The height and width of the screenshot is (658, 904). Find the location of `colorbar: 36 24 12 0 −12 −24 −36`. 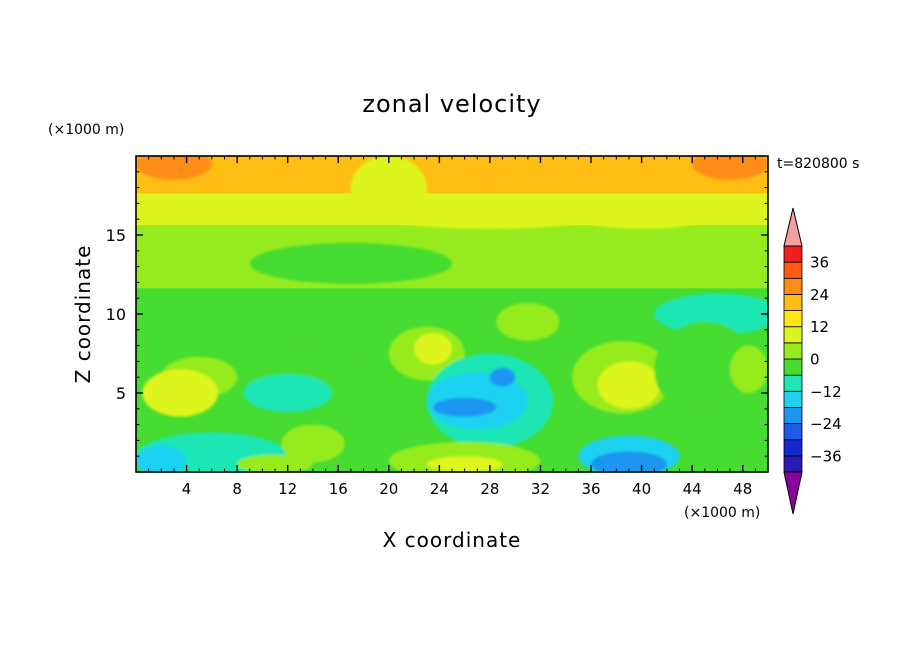

colorbar: 36 24 12 0 −12 −24 −36 is located at coordinates (812, 361).